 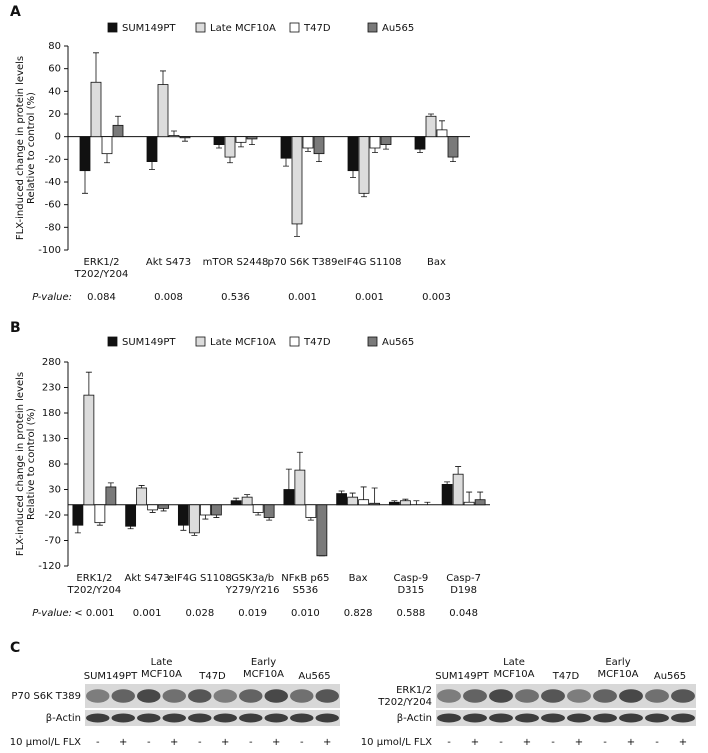 What do you see at coordinates (404, 696) in the screenshot?
I see `row-label: ERK1/2 T202/Y204` at bounding box center [404, 696].